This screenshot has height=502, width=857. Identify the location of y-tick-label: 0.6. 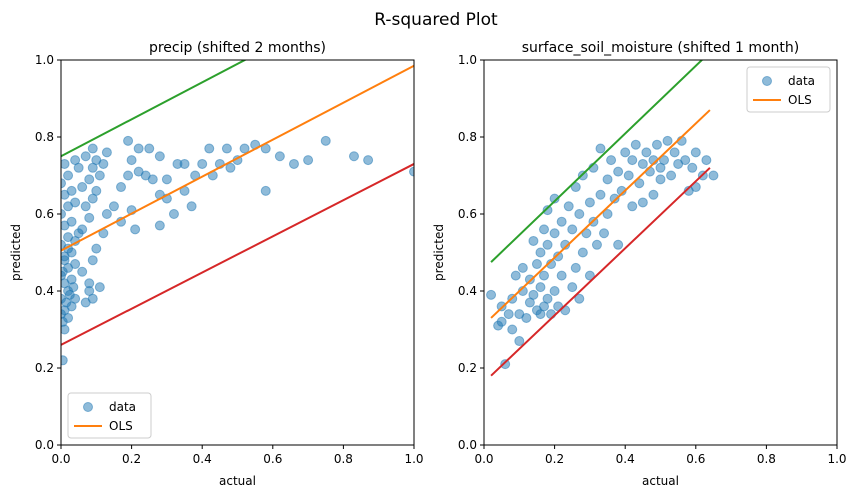
(44, 214).